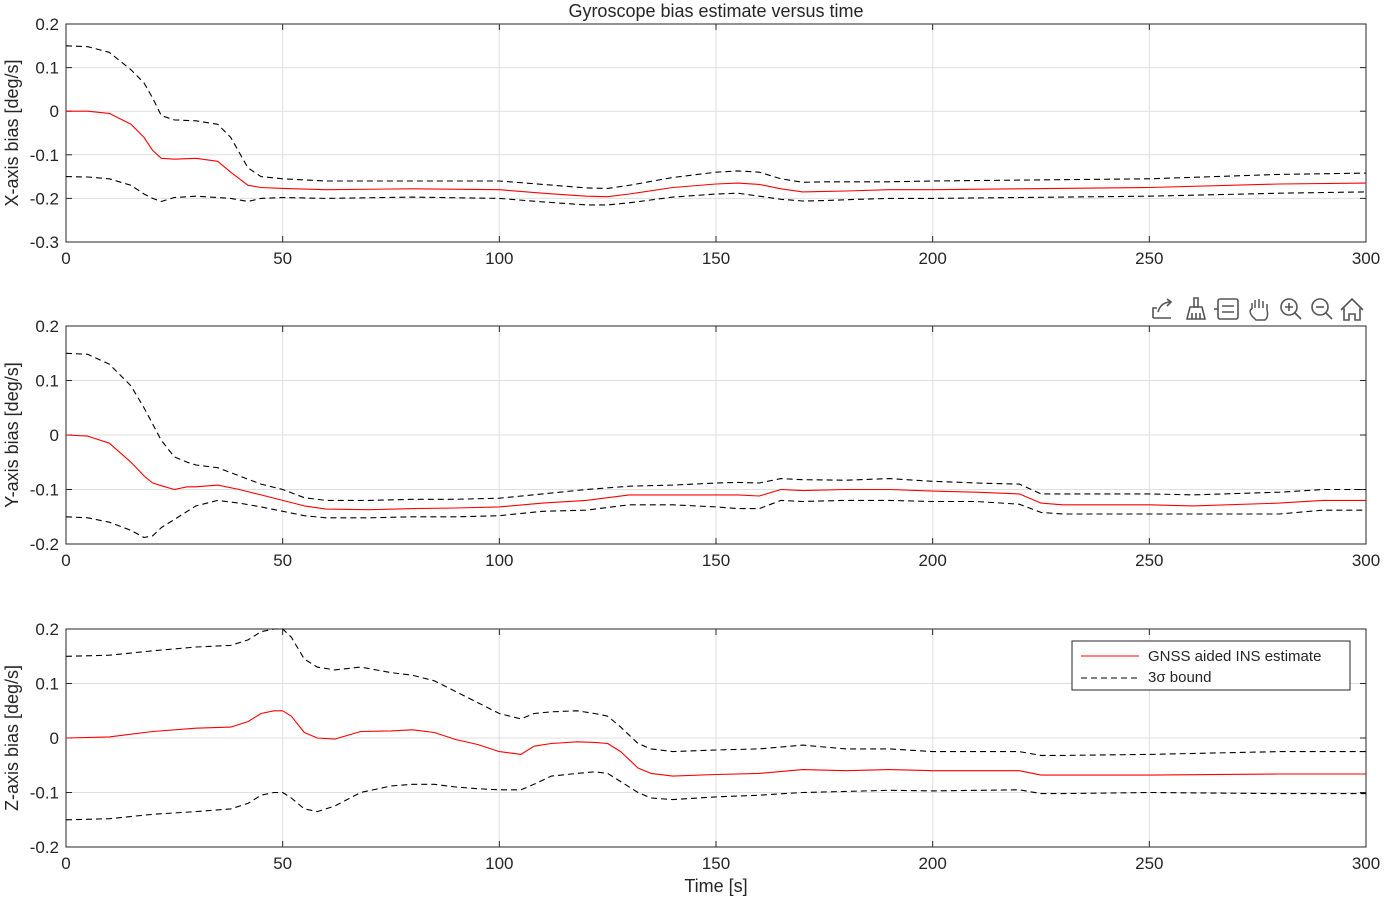 This screenshot has width=1385, height=905. Describe the element at coordinates (12, 434) in the screenshot. I see `y-y-axis-label: Y-axis bias [deg/s]` at that location.